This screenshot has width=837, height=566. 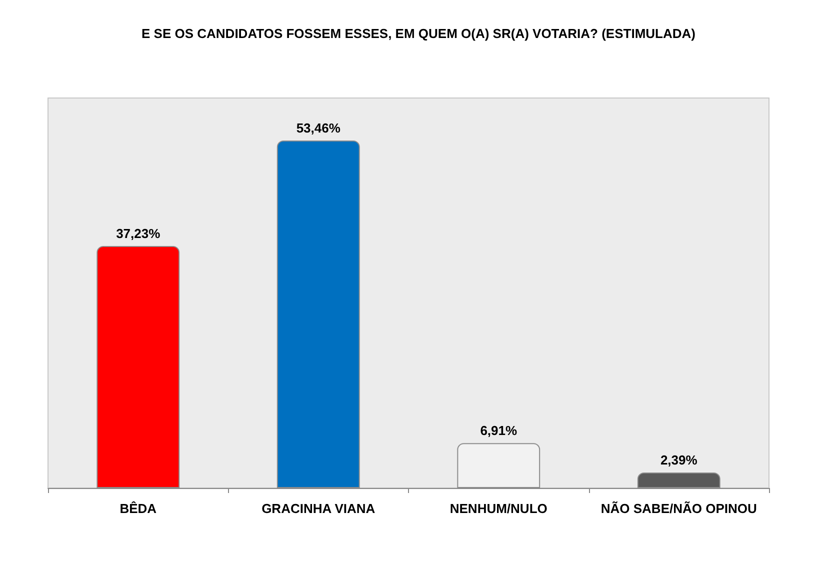 I want to click on x-tick-label: NENHUM/NULO, so click(x=499, y=508).